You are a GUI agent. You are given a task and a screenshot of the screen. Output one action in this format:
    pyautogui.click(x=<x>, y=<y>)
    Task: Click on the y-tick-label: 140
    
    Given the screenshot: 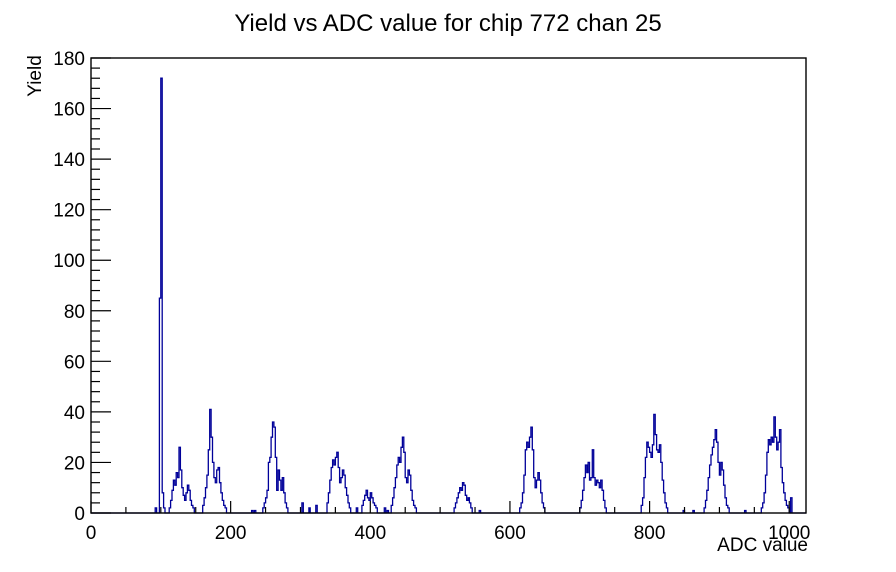 What is the action you would take?
    pyautogui.click(x=69, y=160)
    